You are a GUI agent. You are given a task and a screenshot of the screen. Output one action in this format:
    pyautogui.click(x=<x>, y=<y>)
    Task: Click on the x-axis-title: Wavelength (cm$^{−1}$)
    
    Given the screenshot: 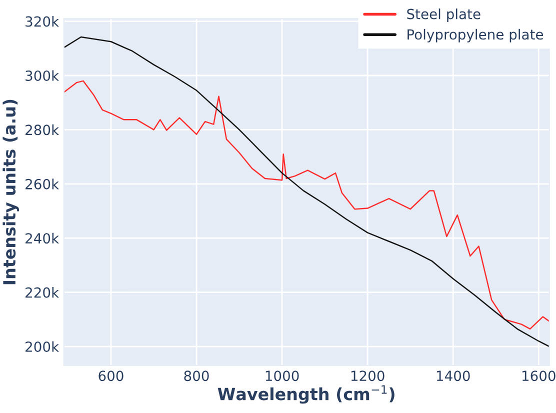 What is the action you would take?
    pyautogui.click(x=306, y=394)
    